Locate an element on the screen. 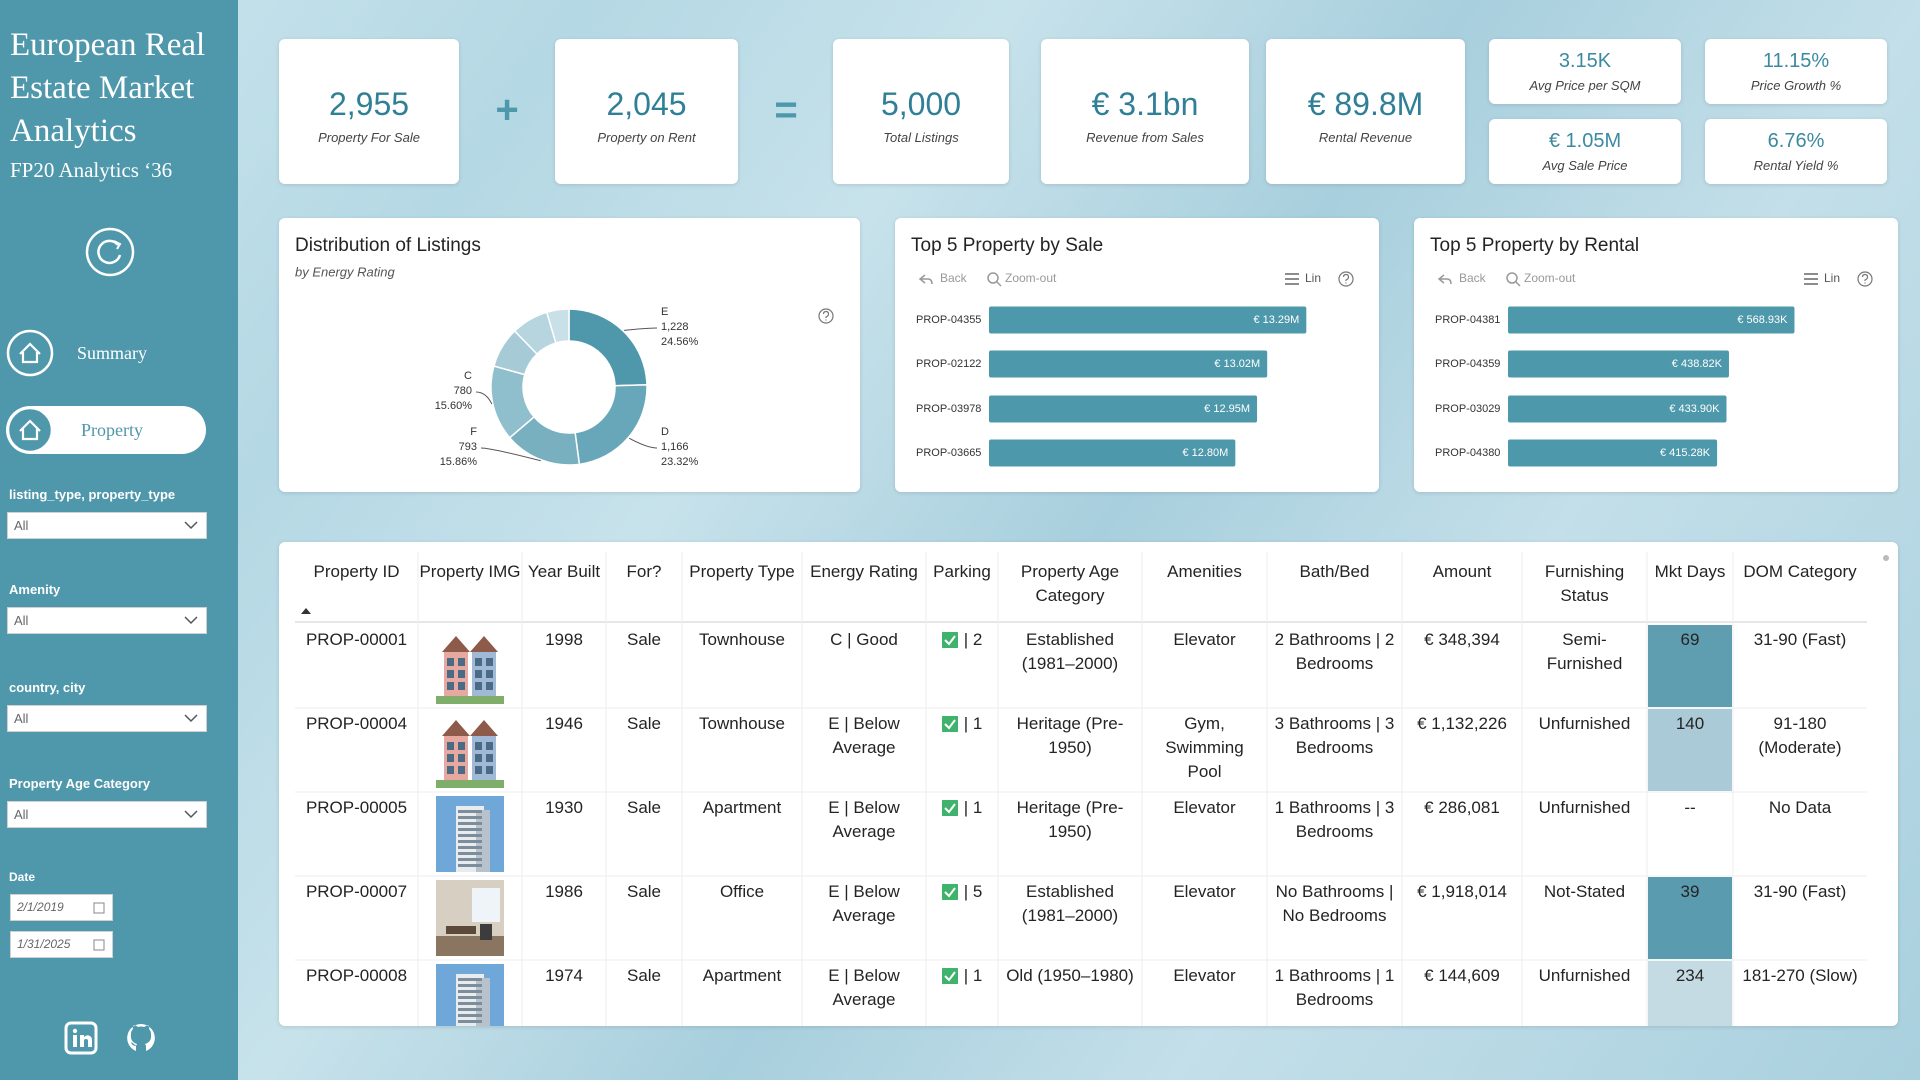  refresh-icon is located at coordinates (109, 252).